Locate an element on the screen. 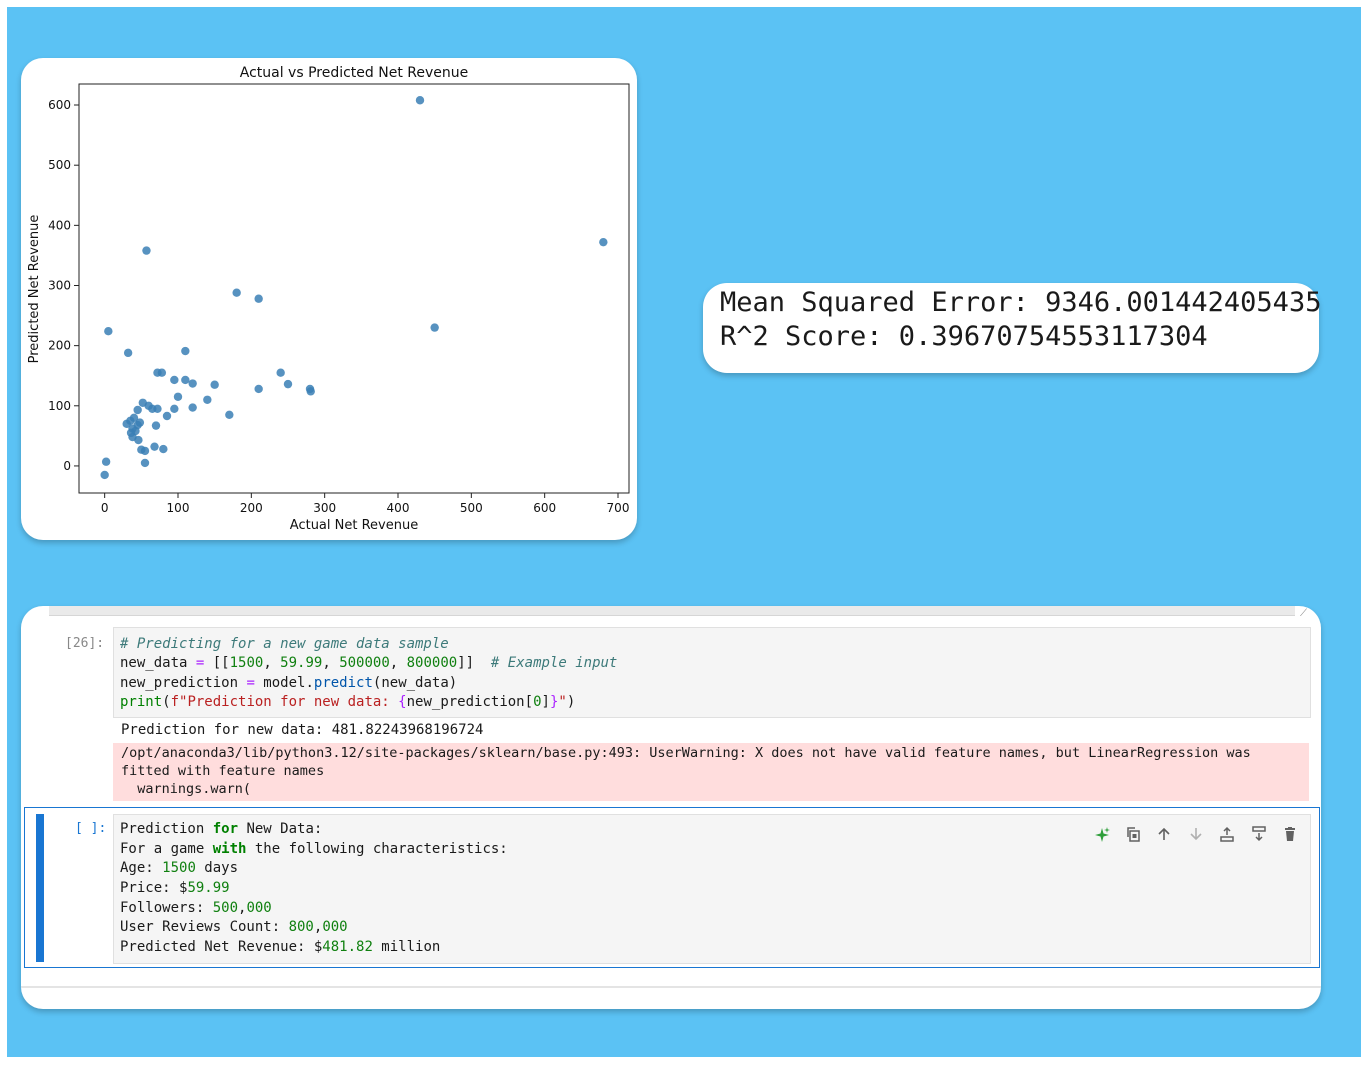 This screenshot has width=1371, height=1069. x-tick-label: 600 is located at coordinates (544, 508).